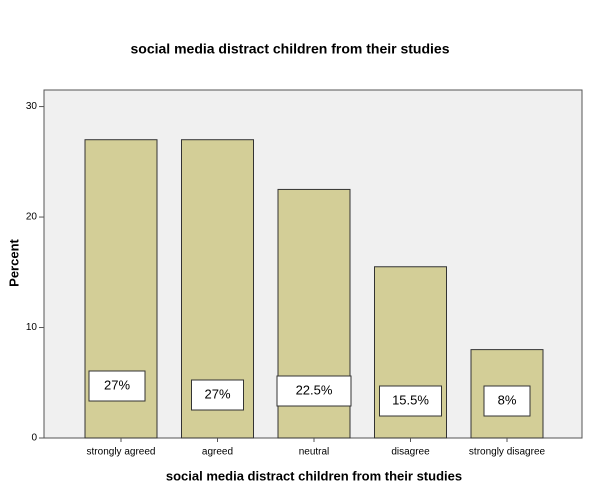 This screenshot has width=590, height=499. I want to click on y-axis-title: Percent, so click(13, 262).